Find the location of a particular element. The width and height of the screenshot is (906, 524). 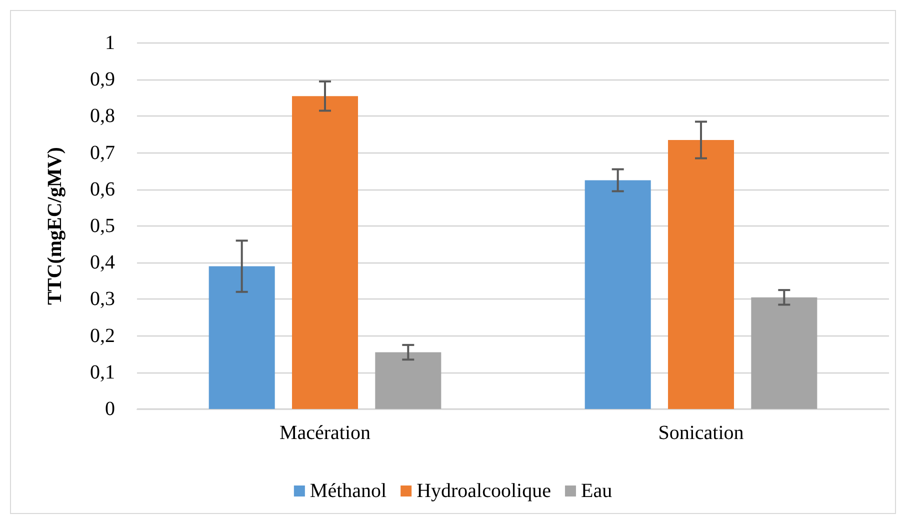

y-tick-label: 0,8 is located at coordinates (102, 116).